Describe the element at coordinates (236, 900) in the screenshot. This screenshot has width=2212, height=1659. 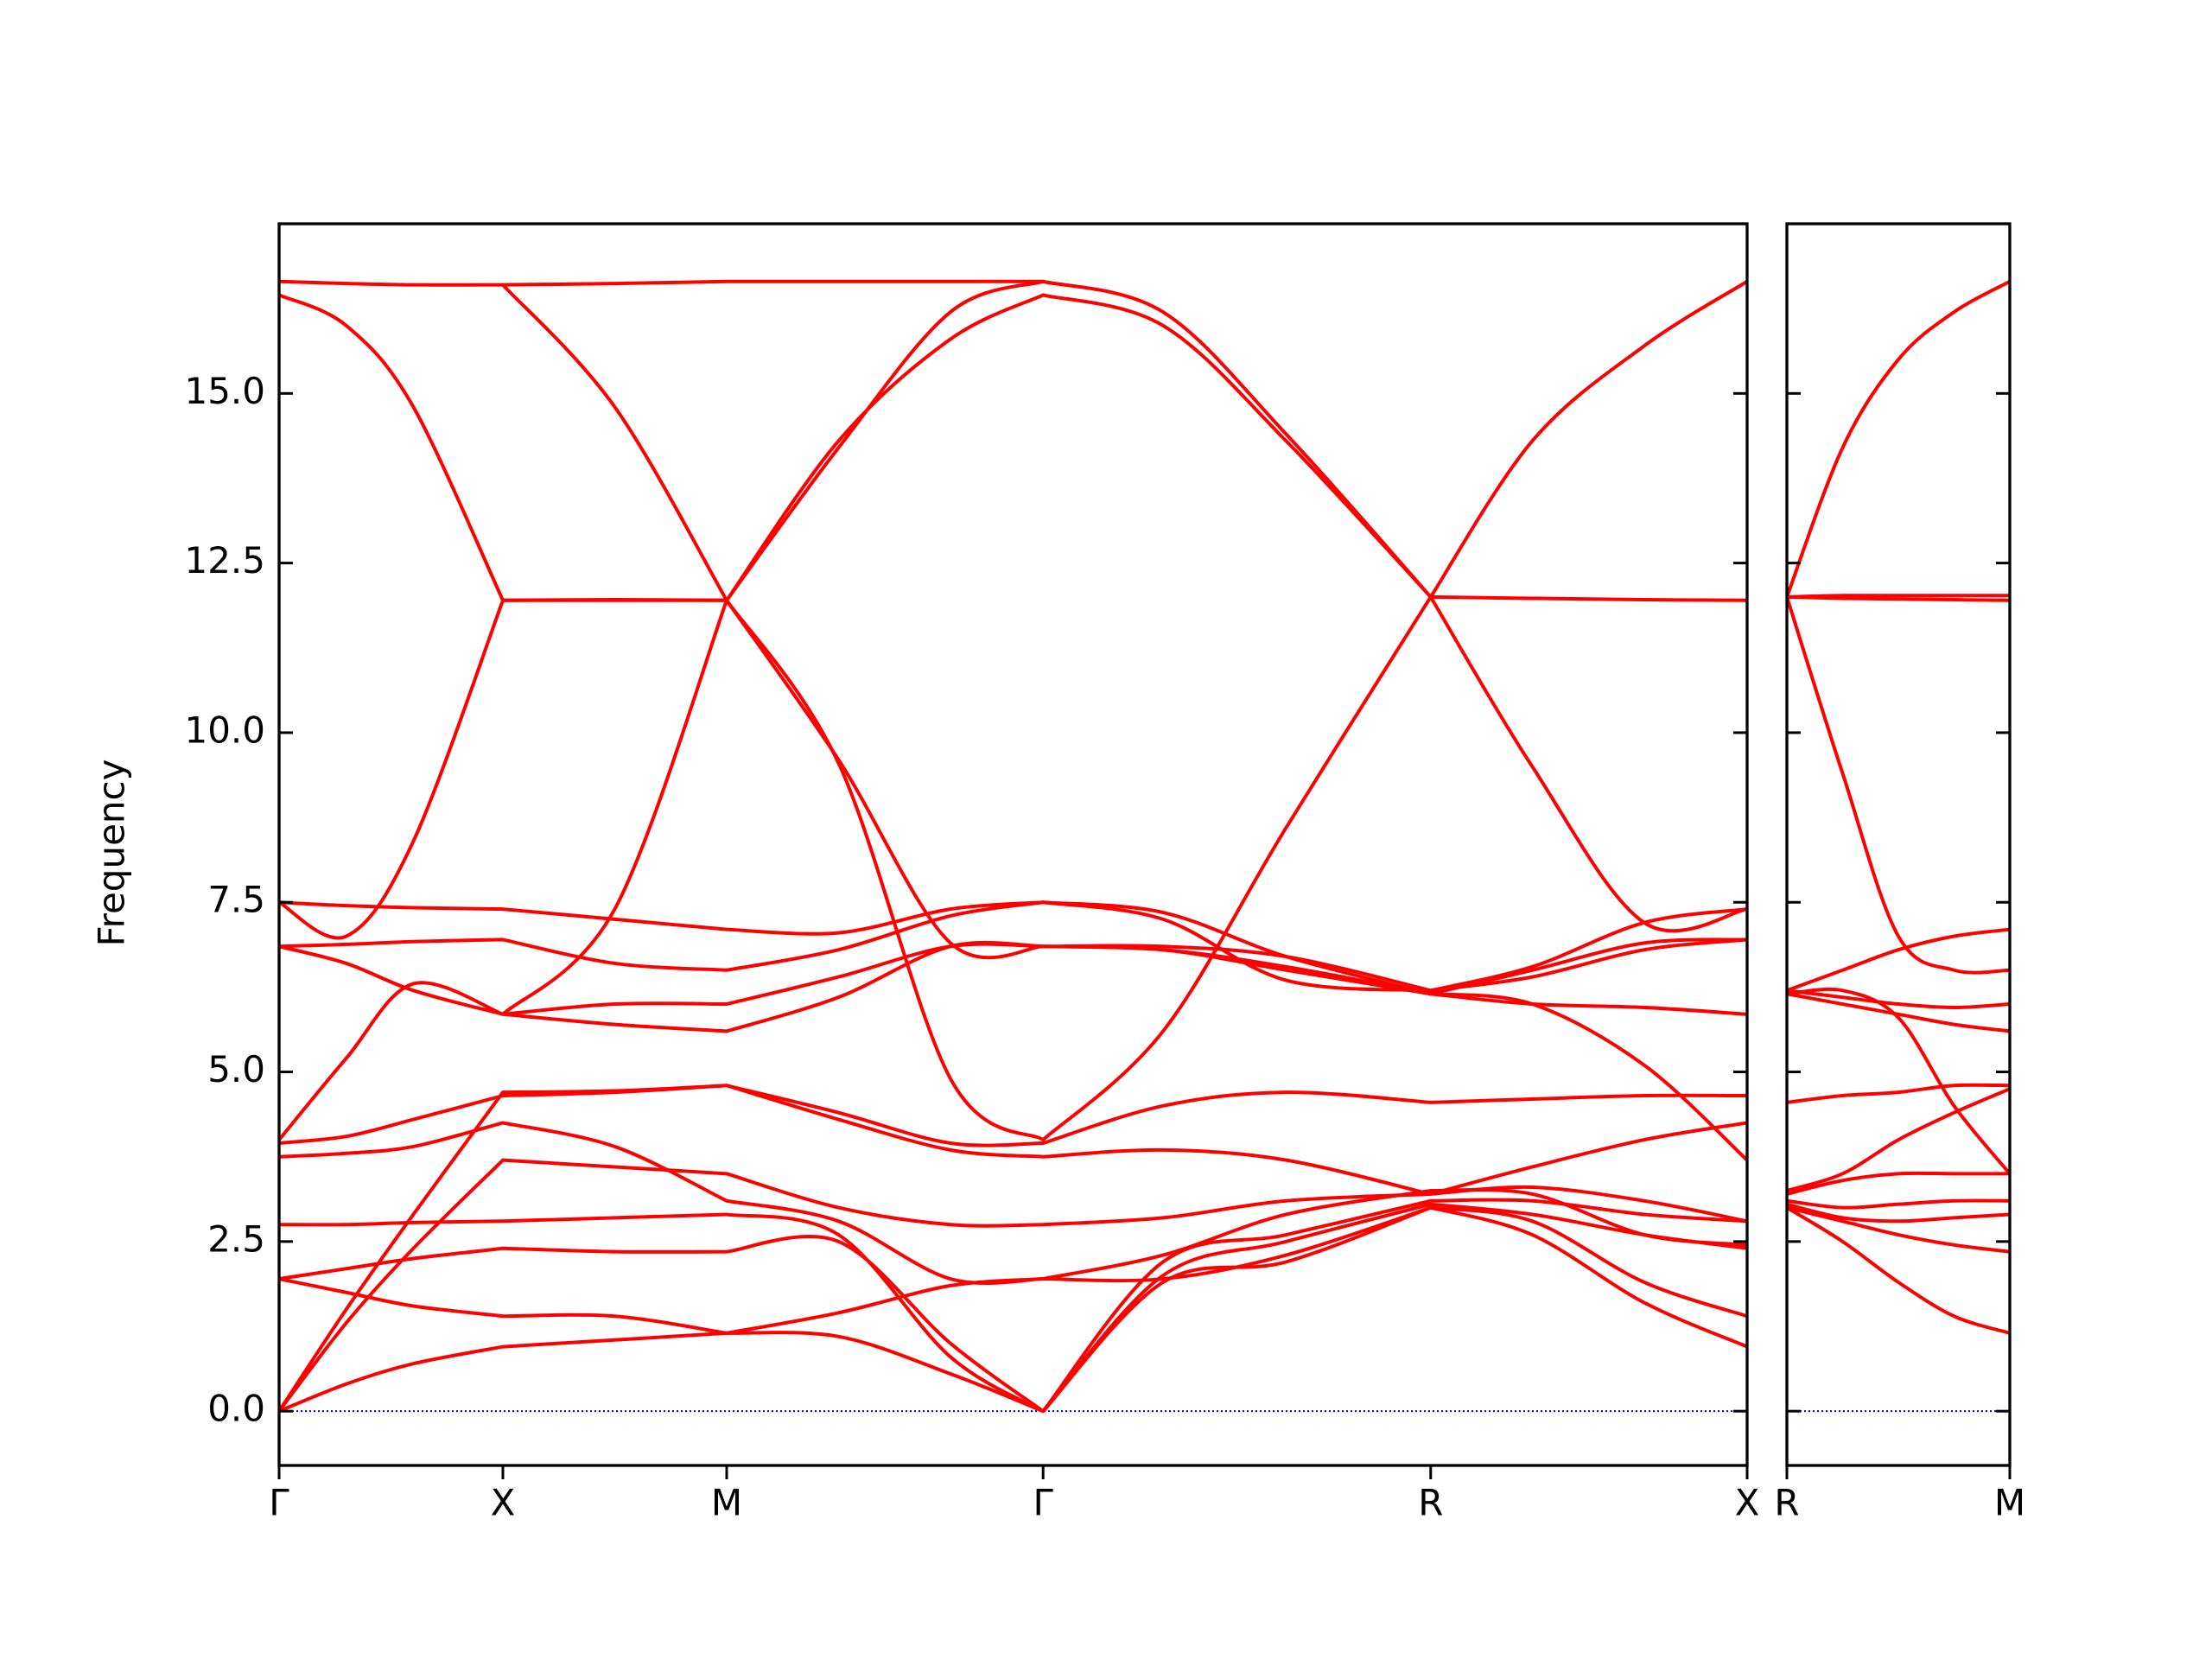
I see `y-tick-label: 7.5` at that location.